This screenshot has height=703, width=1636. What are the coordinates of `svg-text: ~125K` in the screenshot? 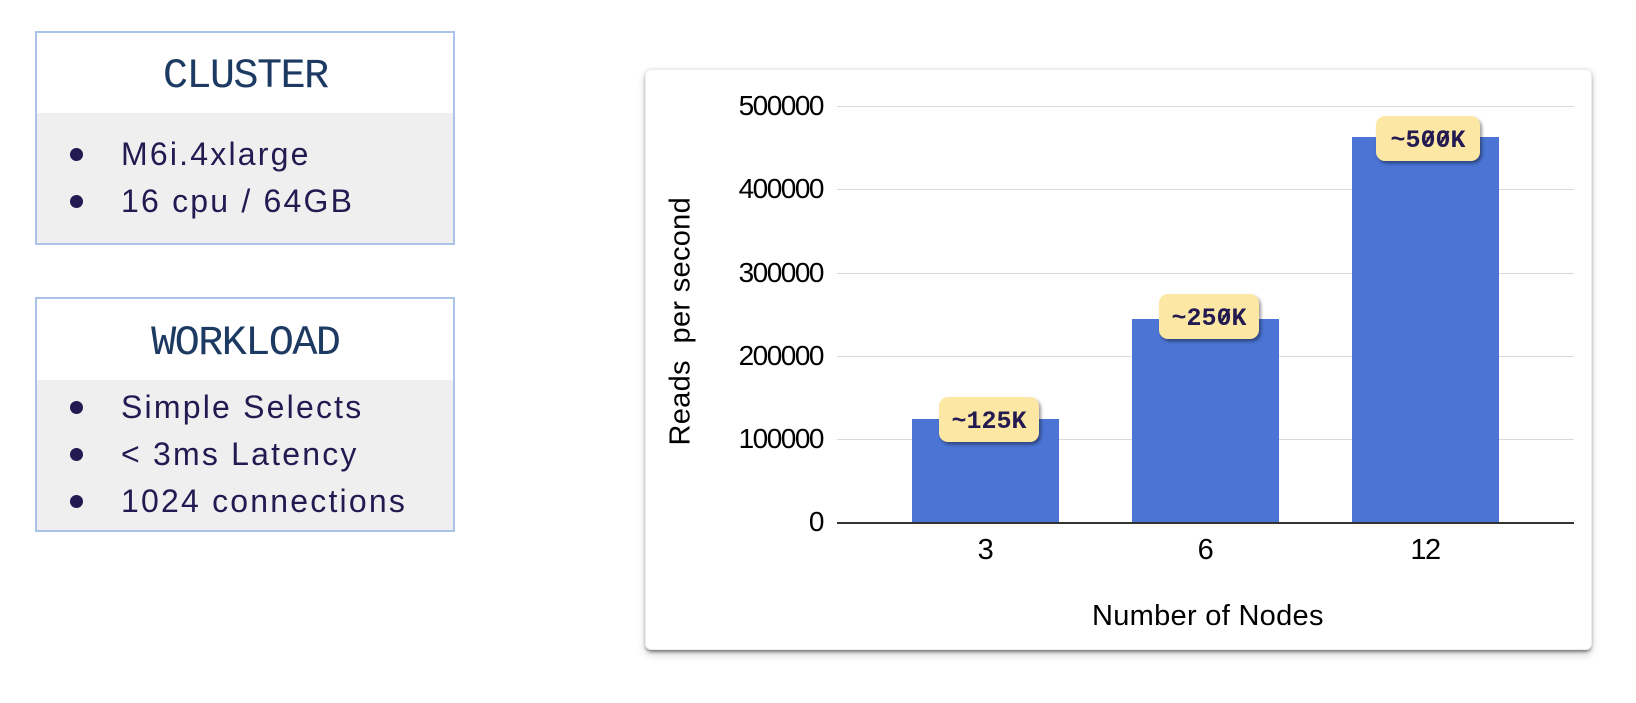 It's located at (988, 421).